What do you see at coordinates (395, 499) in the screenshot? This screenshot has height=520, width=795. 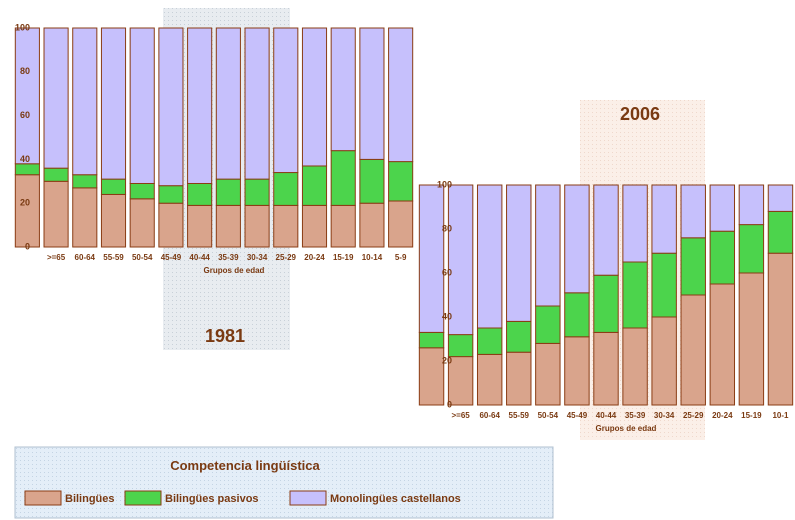 I see `legend-label: Monolingües castellanos` at bounding box center [395, 499].